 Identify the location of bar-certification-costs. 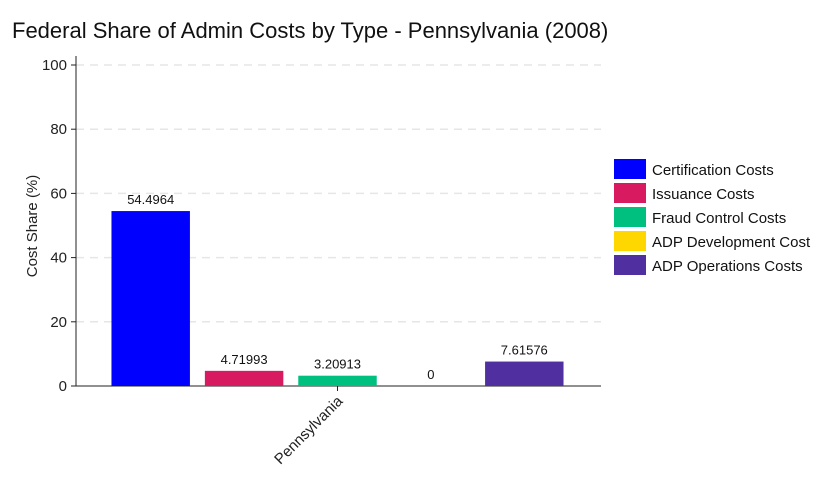
(150, 298).